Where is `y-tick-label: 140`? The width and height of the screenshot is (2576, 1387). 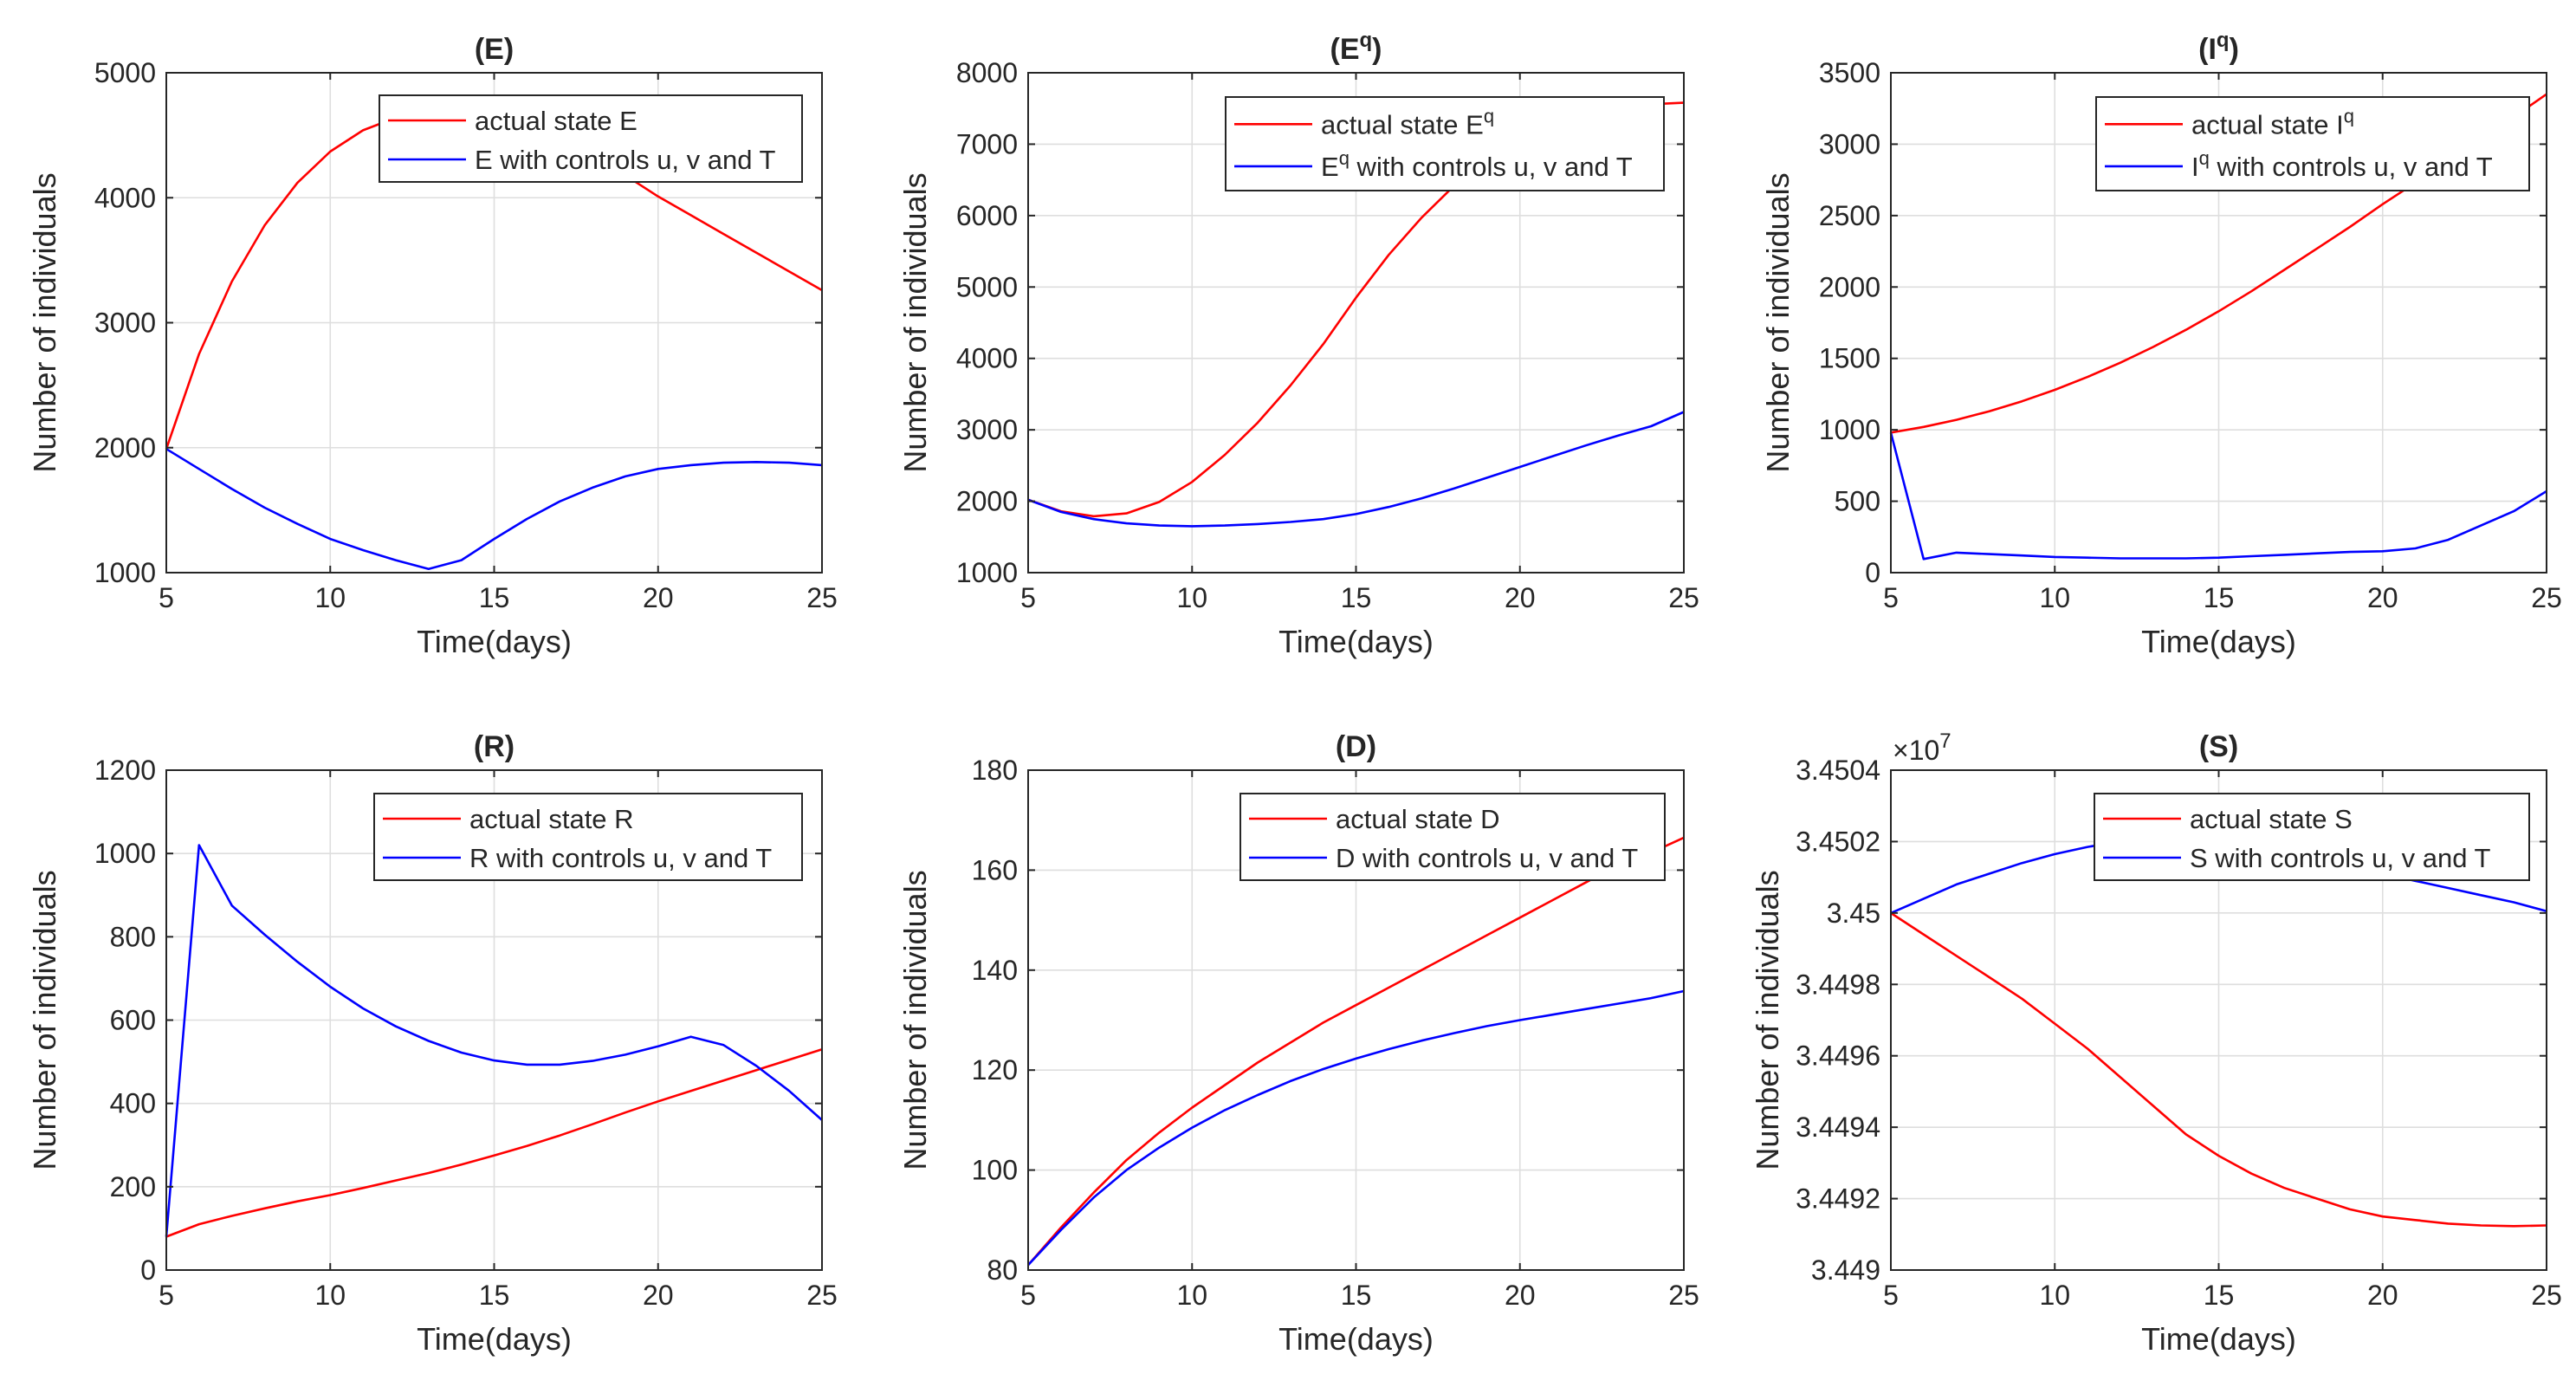 y-tick-label: 140 is located at coordinates (995, 971).